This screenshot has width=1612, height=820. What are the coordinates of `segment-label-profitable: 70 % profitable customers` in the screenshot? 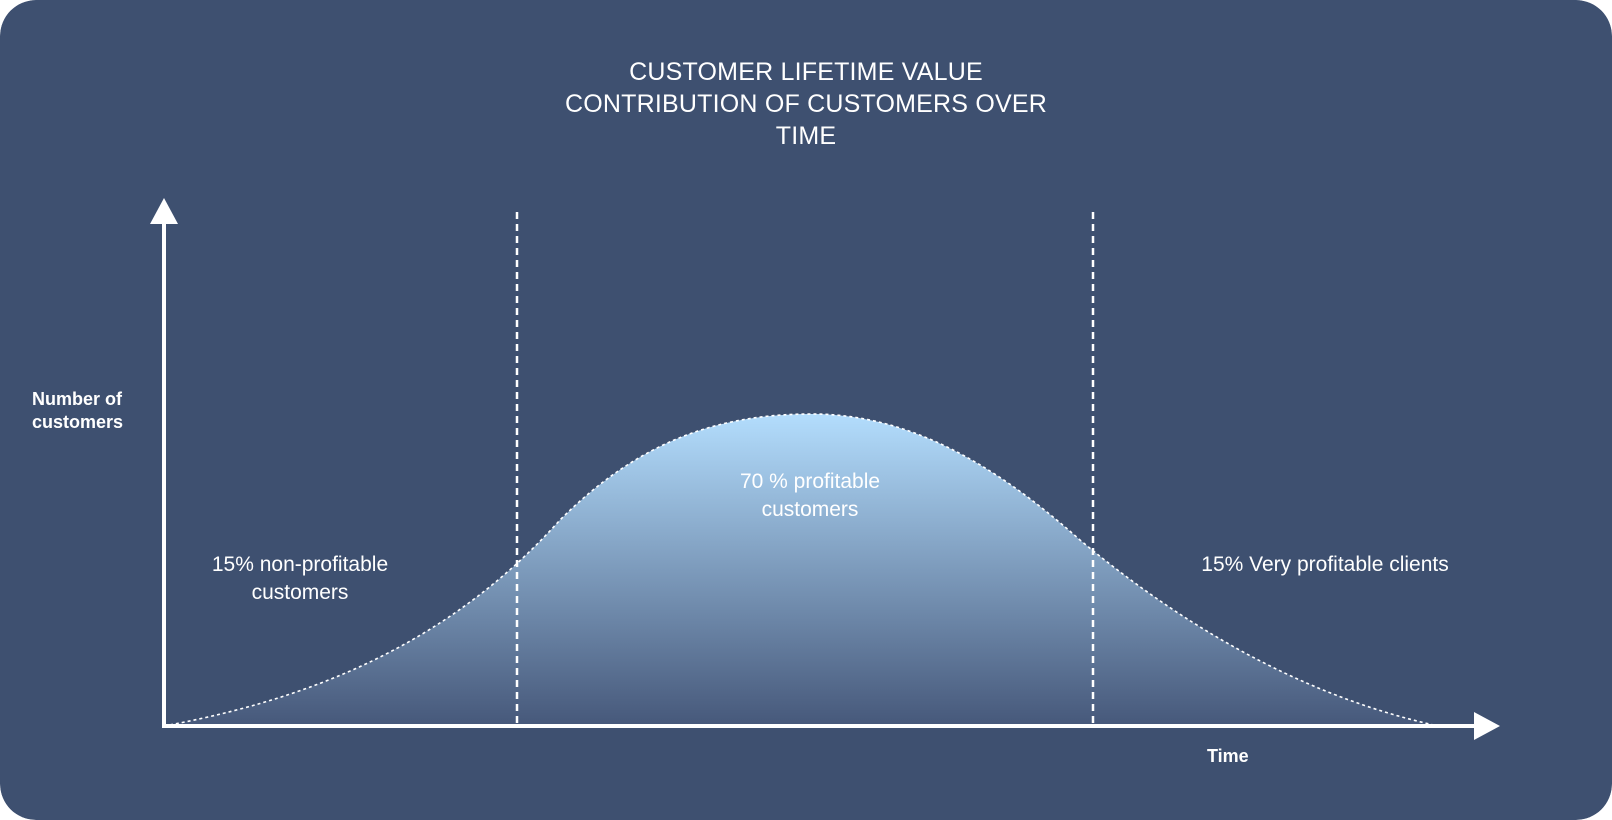 It's located at (810, 496).